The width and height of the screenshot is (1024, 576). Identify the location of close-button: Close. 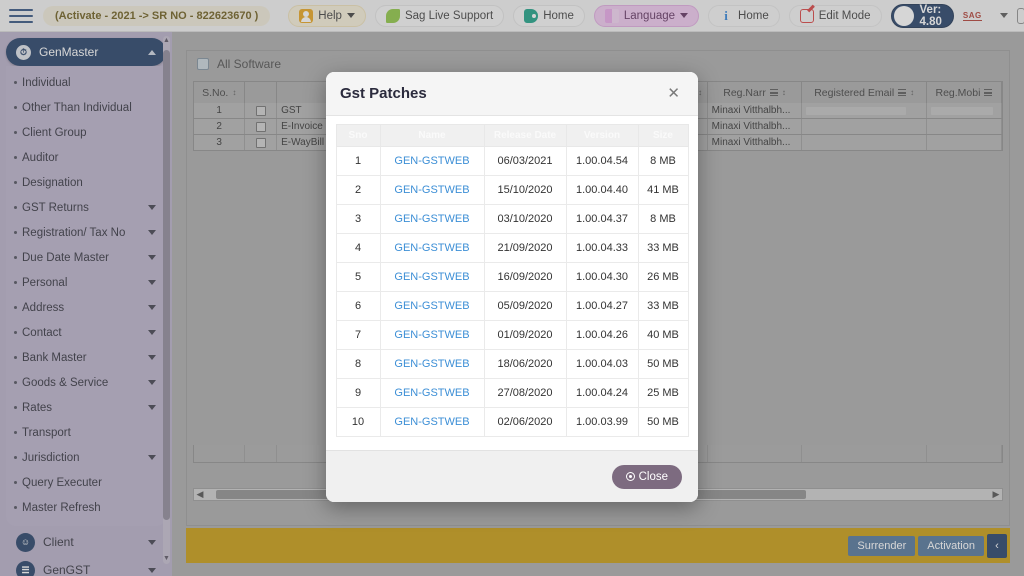
(646, 476).